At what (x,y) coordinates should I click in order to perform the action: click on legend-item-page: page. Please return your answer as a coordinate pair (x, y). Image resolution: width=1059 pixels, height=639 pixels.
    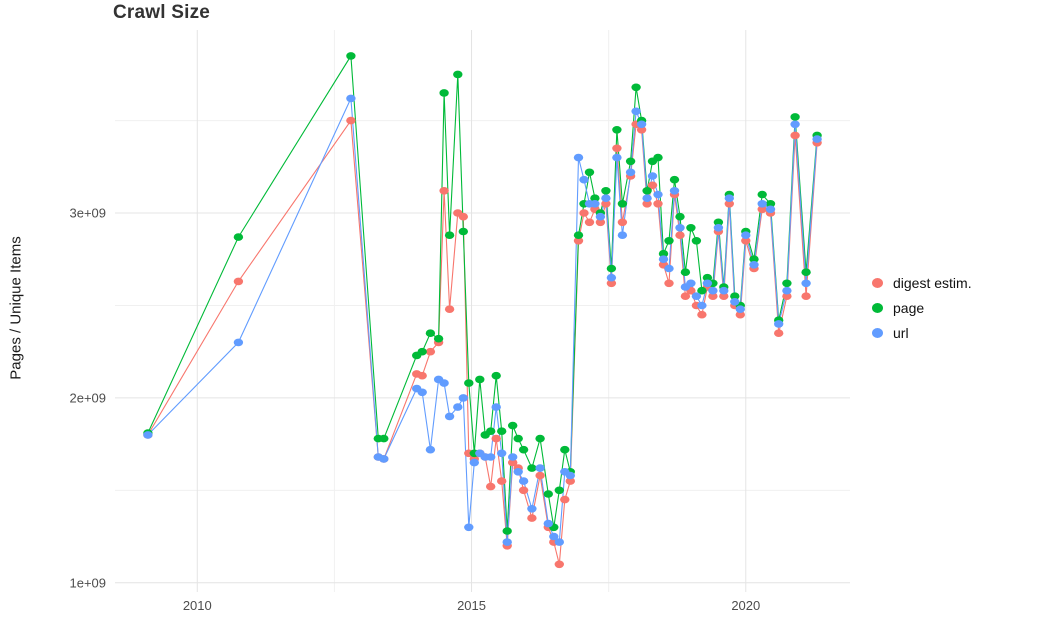
    Looking at the image, I should click on (922, 308).